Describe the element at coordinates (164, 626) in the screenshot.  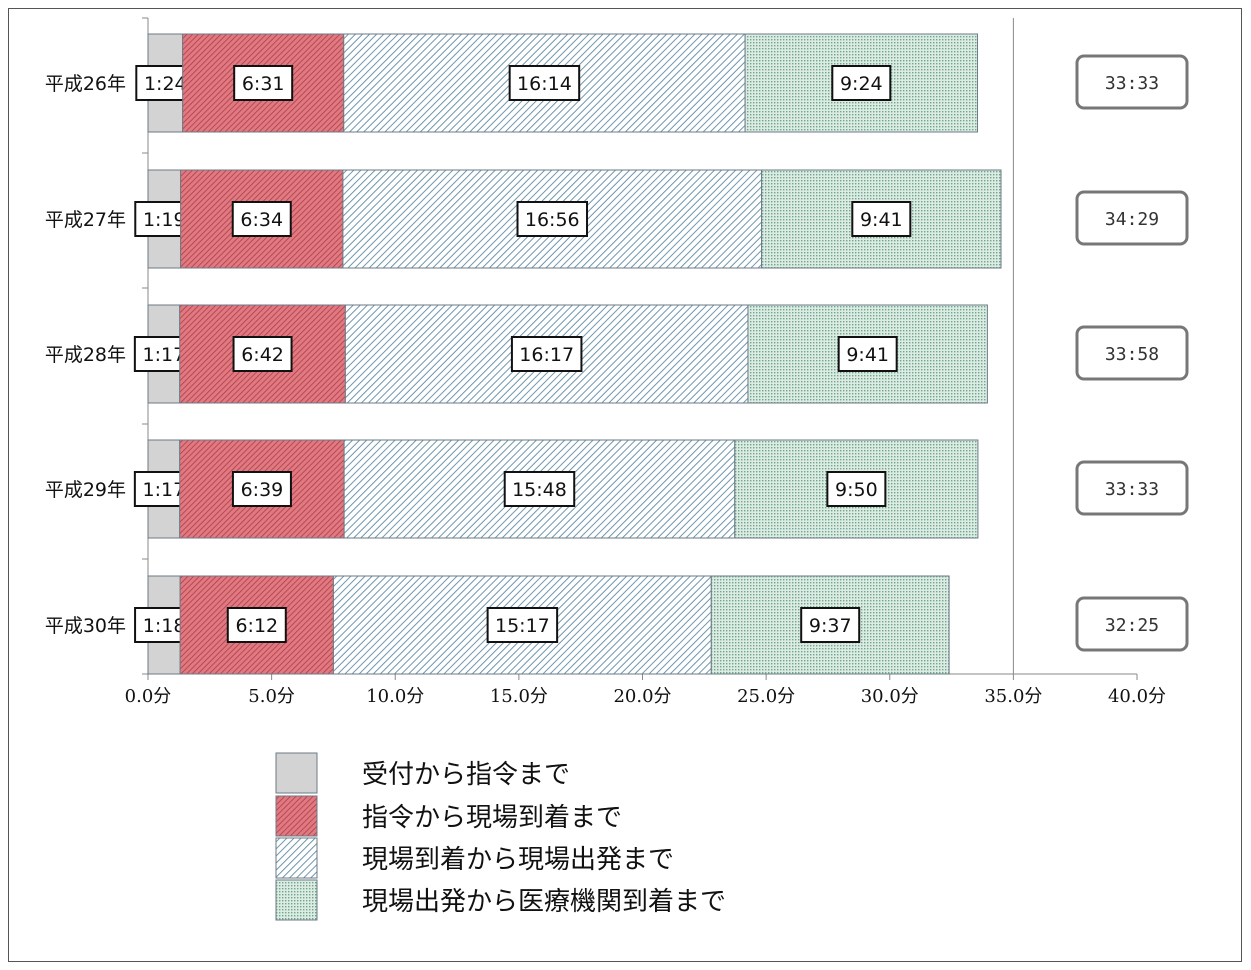
I see `data-label: 1:18` at that location.